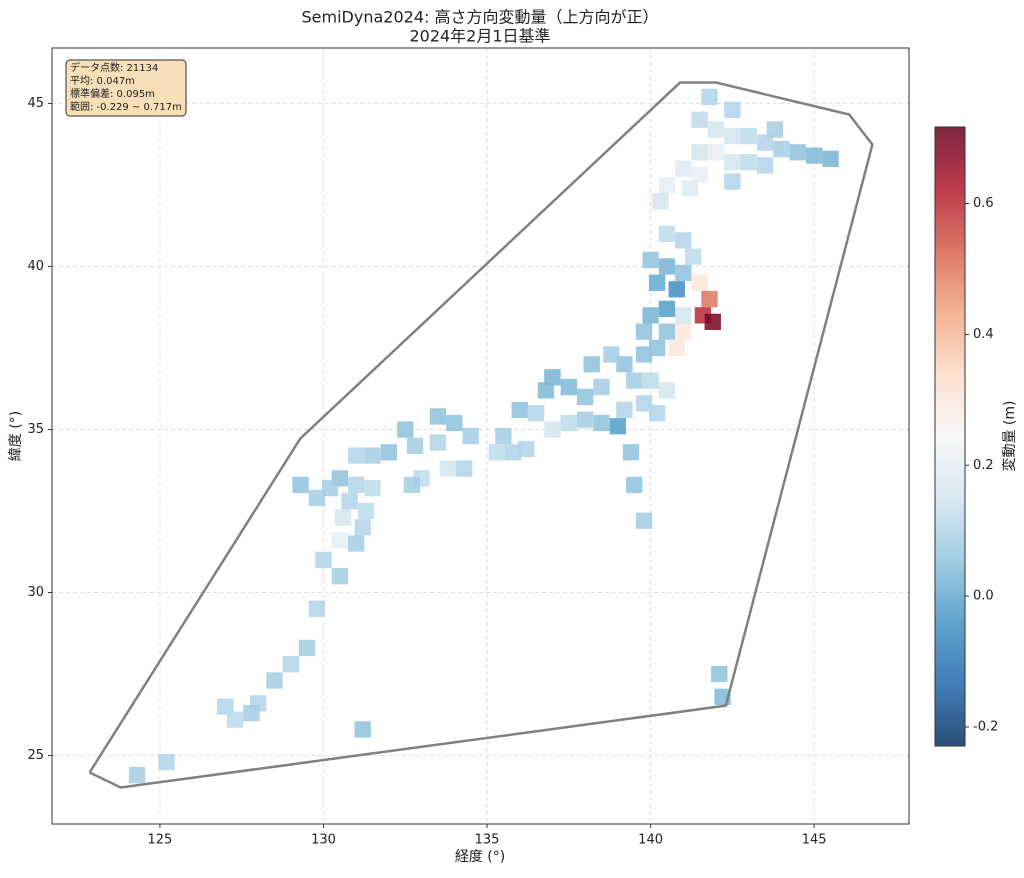 The width and height of the screenshot is (1024, 878). I want to click on chart-subtitle: 2024年2月1日基準, so click(479, 36).